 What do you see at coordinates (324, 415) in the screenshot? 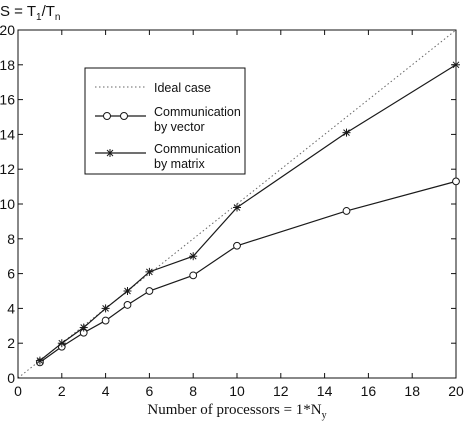
I see `x-axis-title-subscript: y` at bounding box center [324, 415].